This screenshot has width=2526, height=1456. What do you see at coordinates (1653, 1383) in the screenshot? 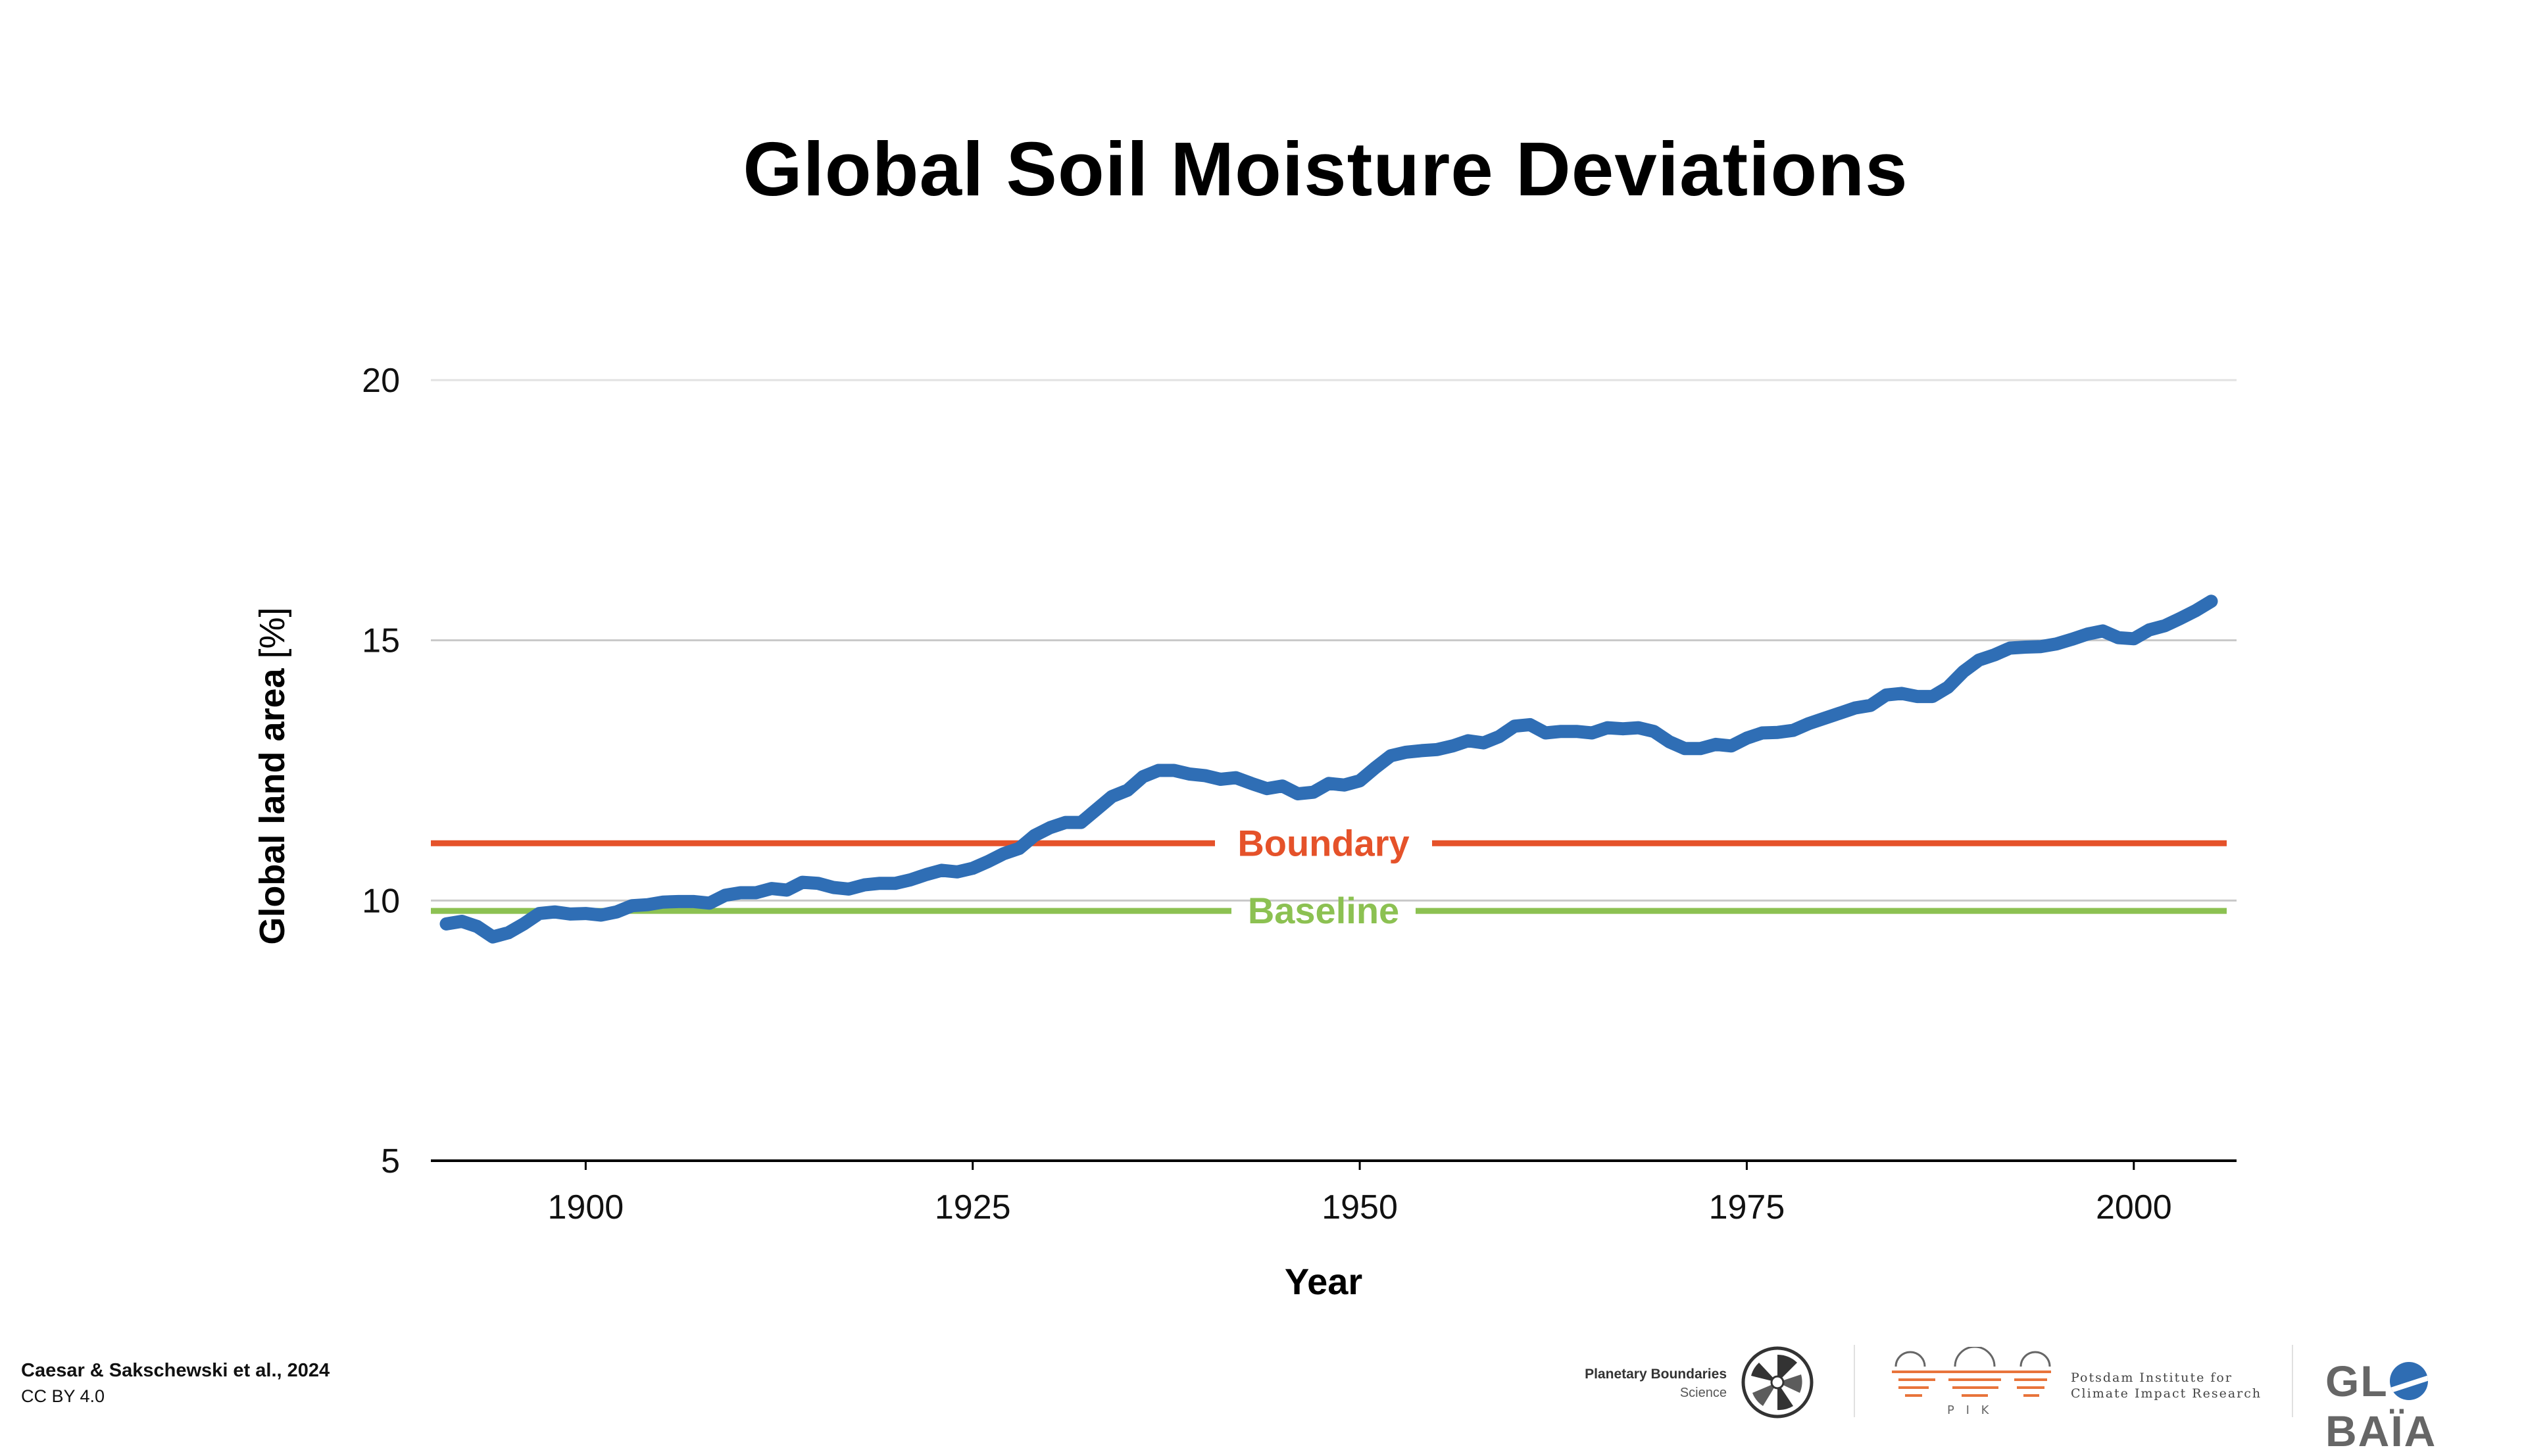
I see `planetary-boundaries-logo-text: Planetary Boundaries Science` at bounding box center [1653, 1383].